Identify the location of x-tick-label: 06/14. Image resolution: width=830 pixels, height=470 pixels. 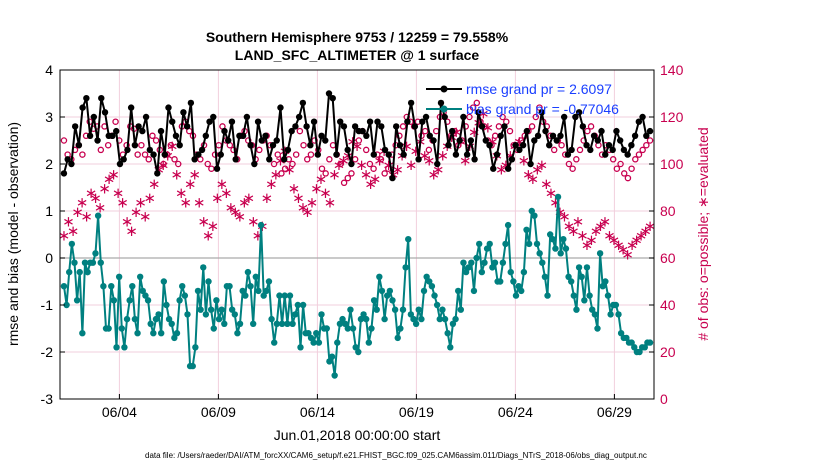
(317, 412).